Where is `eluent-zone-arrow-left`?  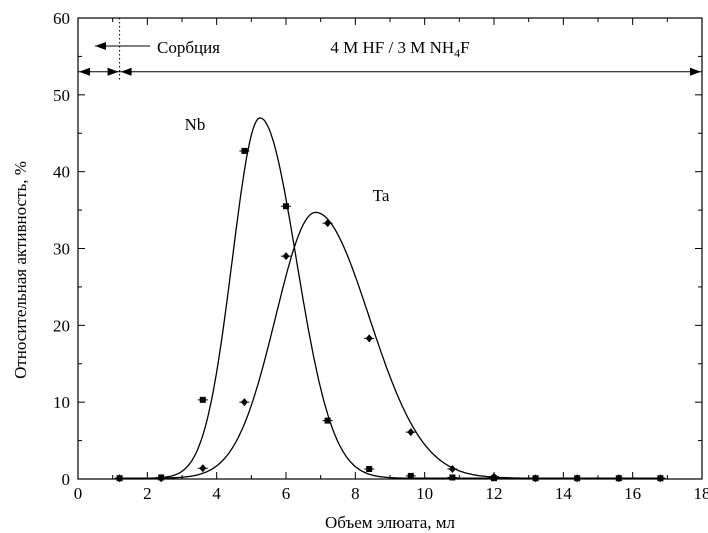 eluent-zone-arrow-left is located at coordinates (126, 71).